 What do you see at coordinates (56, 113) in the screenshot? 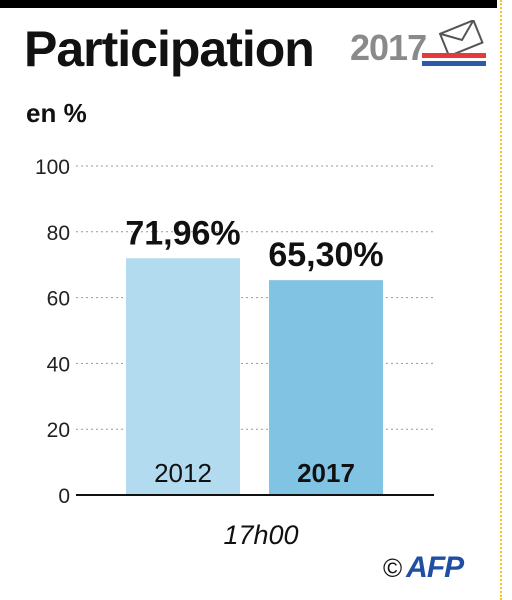
I see `unit-label: en %` at bounding box center [56, 113].